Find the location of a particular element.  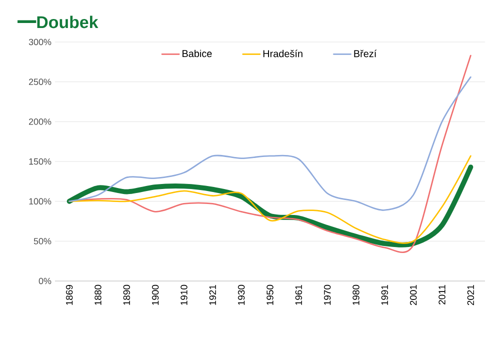

y-tick-label: 200% is located at coordinates (40, 121).